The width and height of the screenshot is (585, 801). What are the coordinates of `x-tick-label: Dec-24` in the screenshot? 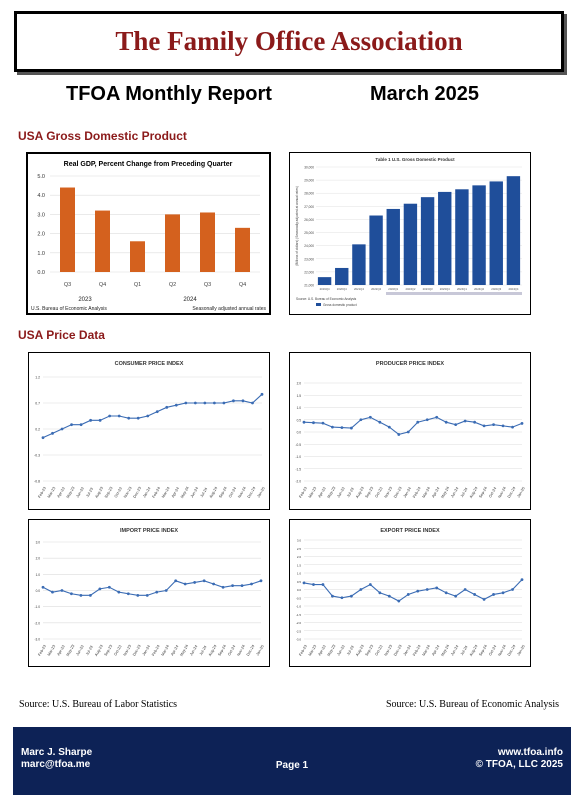 It's located at (512, 650).